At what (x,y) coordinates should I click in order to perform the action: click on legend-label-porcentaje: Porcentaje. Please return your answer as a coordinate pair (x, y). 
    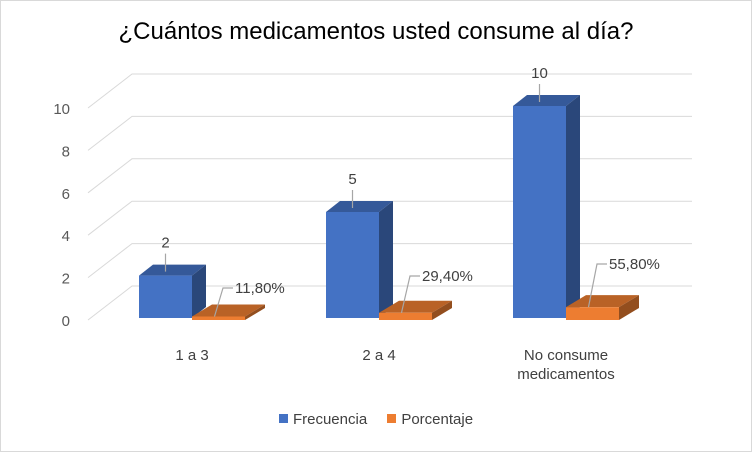
    Looking at the image, I should click on (437, 419).